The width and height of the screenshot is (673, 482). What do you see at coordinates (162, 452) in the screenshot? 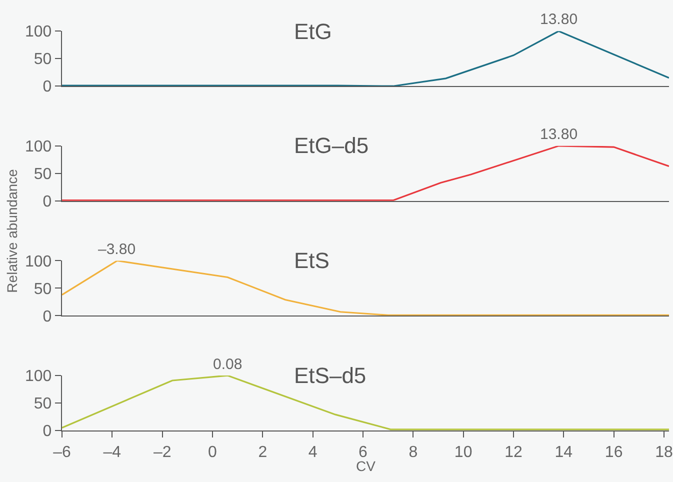
I see `x-tick-label: –2` at bounding box center [162, 452].